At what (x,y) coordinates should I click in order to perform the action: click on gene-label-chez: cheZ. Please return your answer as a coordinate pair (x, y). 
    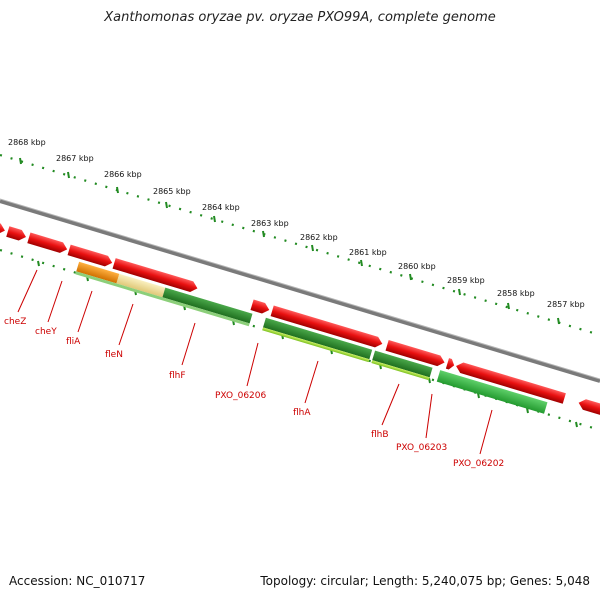
    Looking at the image, I should click on (15, 322).